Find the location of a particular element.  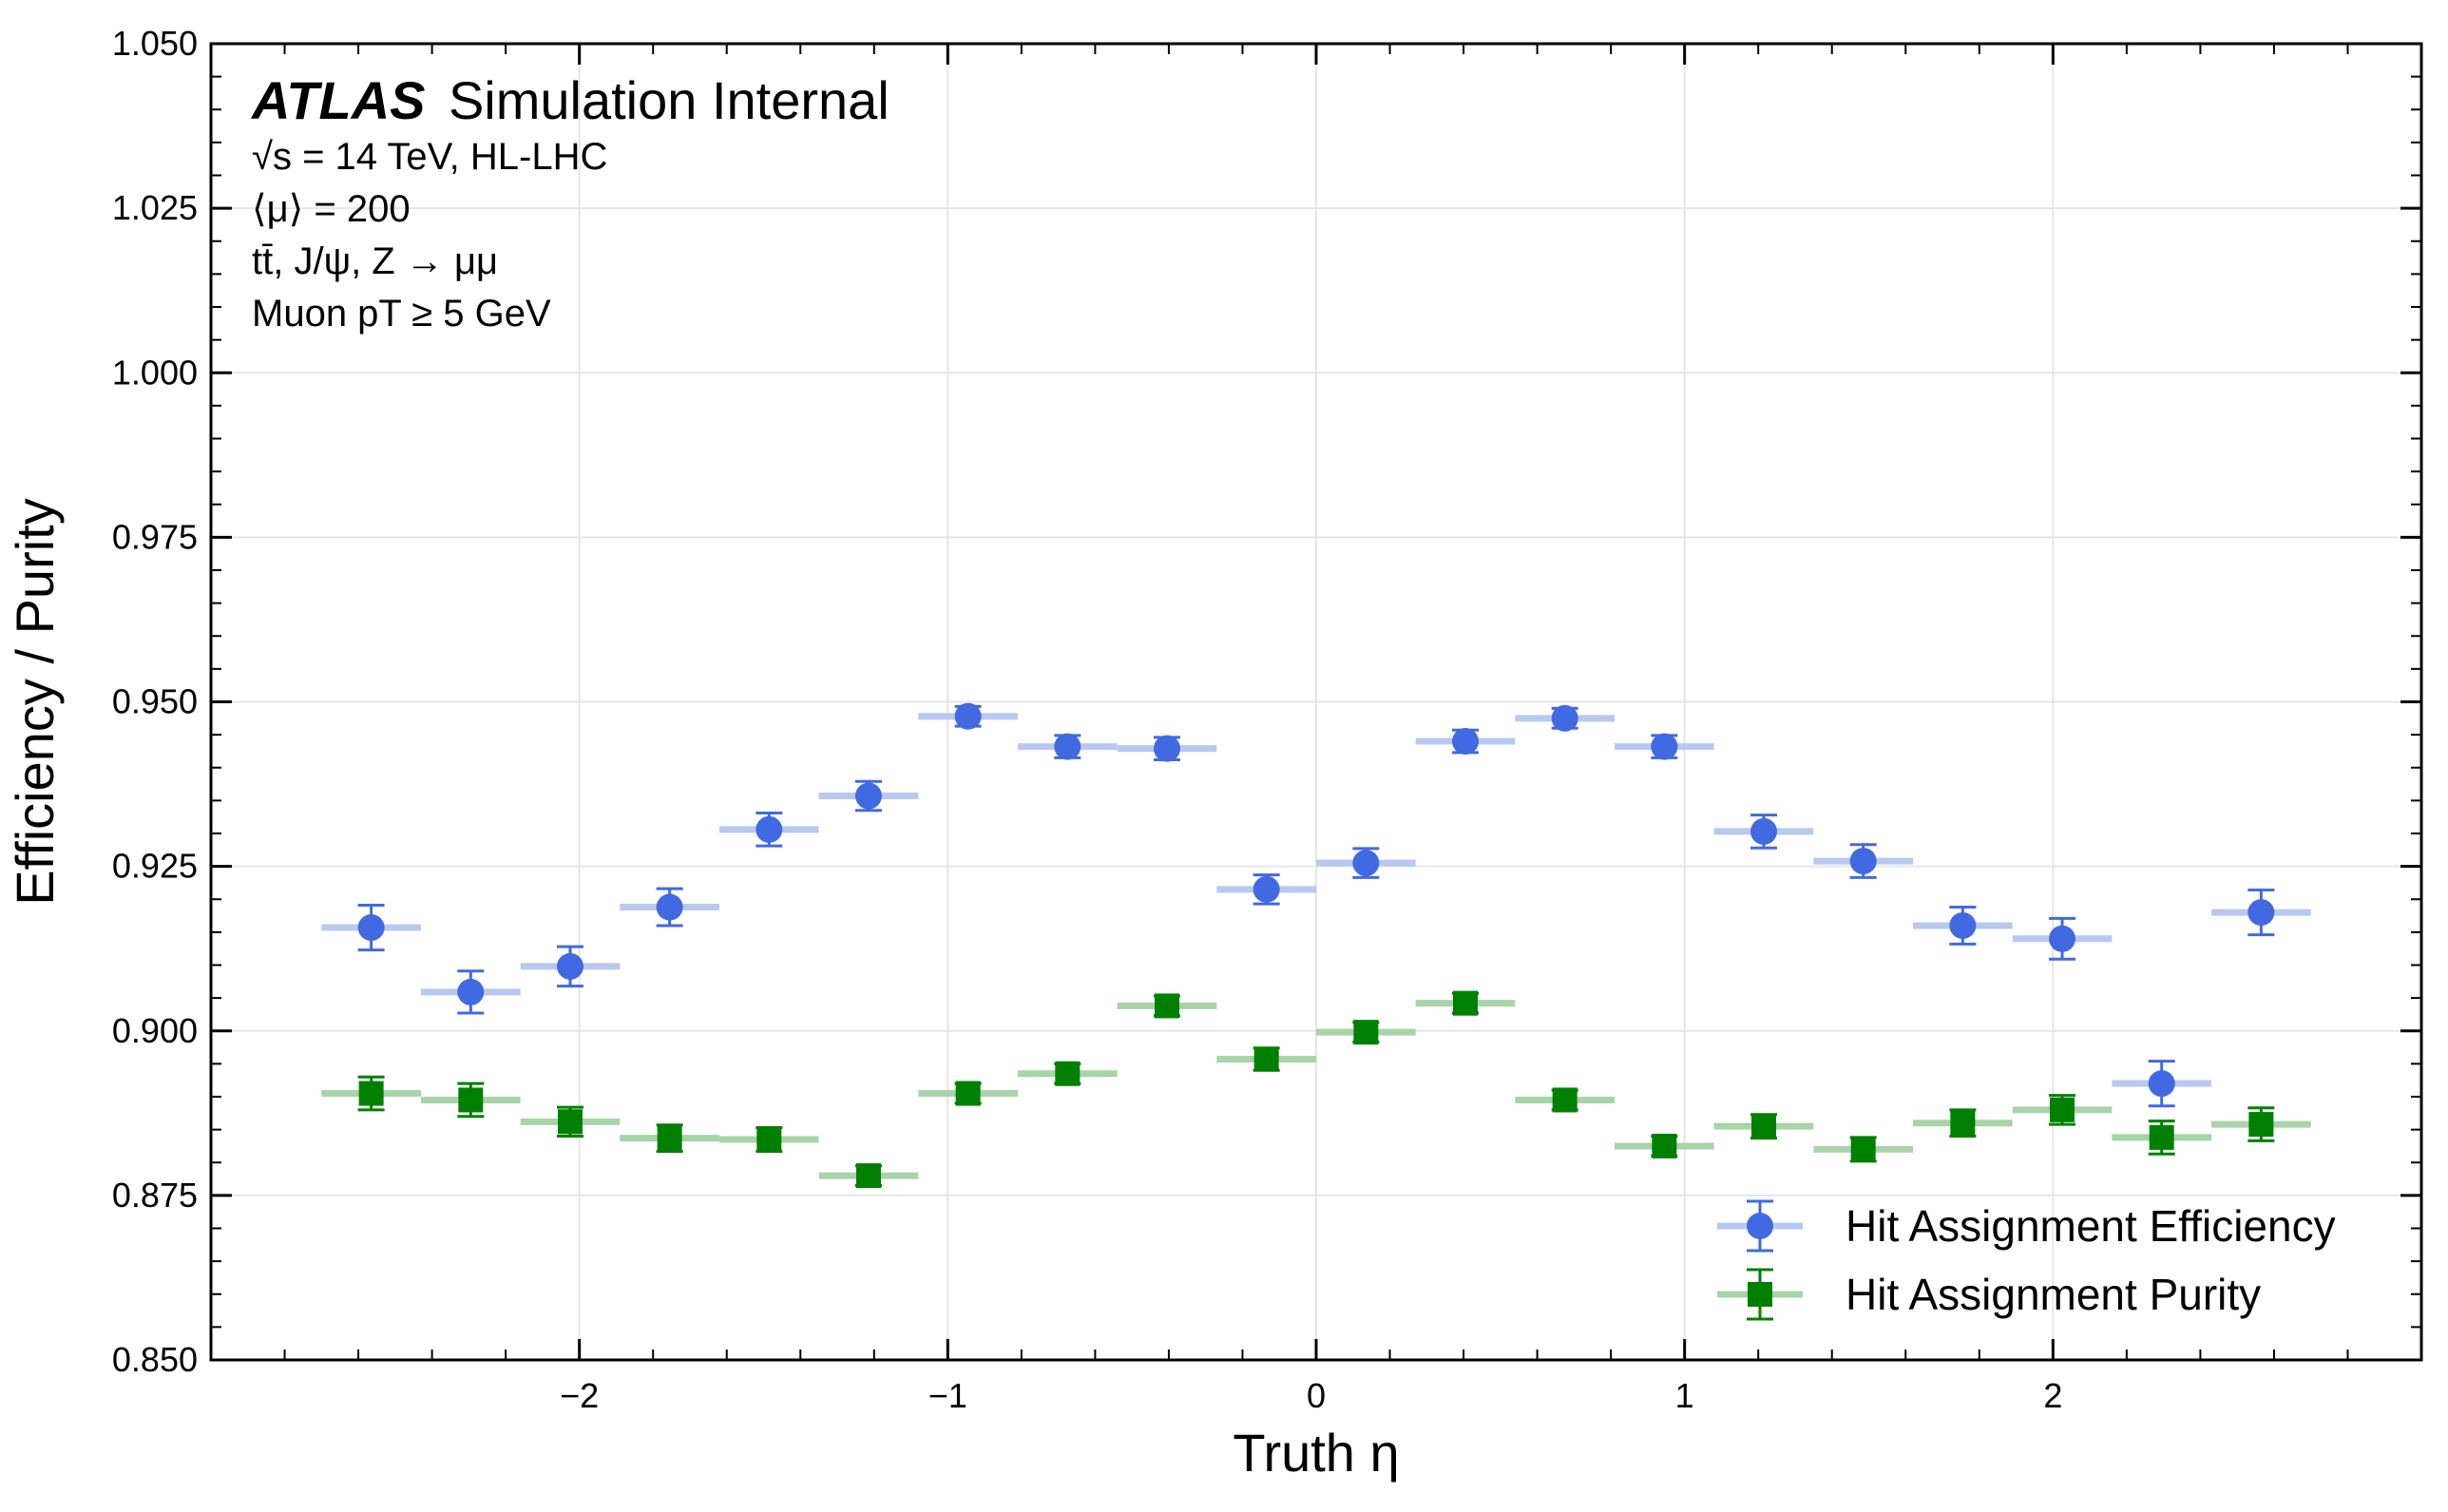

legend-label: Hit Assignment Purity is located at coordinates (2053, 1294).